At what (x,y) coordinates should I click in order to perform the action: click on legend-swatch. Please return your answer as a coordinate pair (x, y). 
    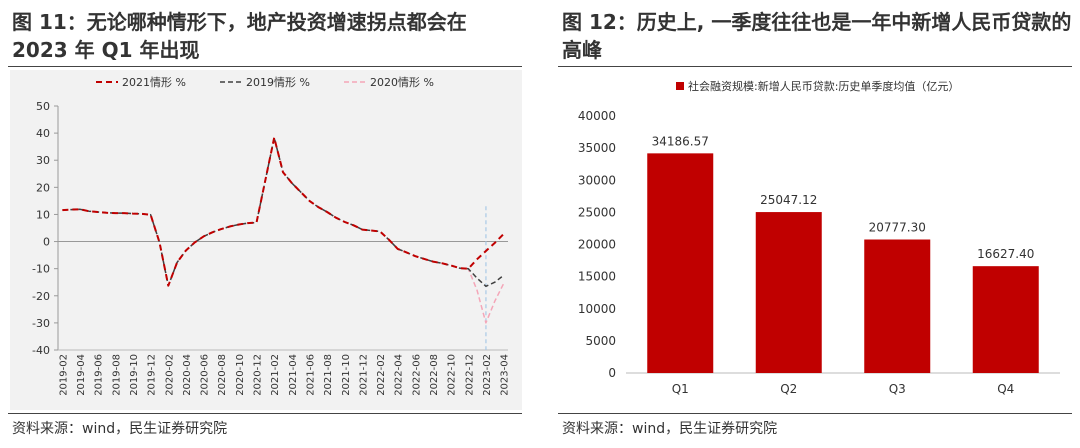
    Looking at the image, I should click on (680, 86).